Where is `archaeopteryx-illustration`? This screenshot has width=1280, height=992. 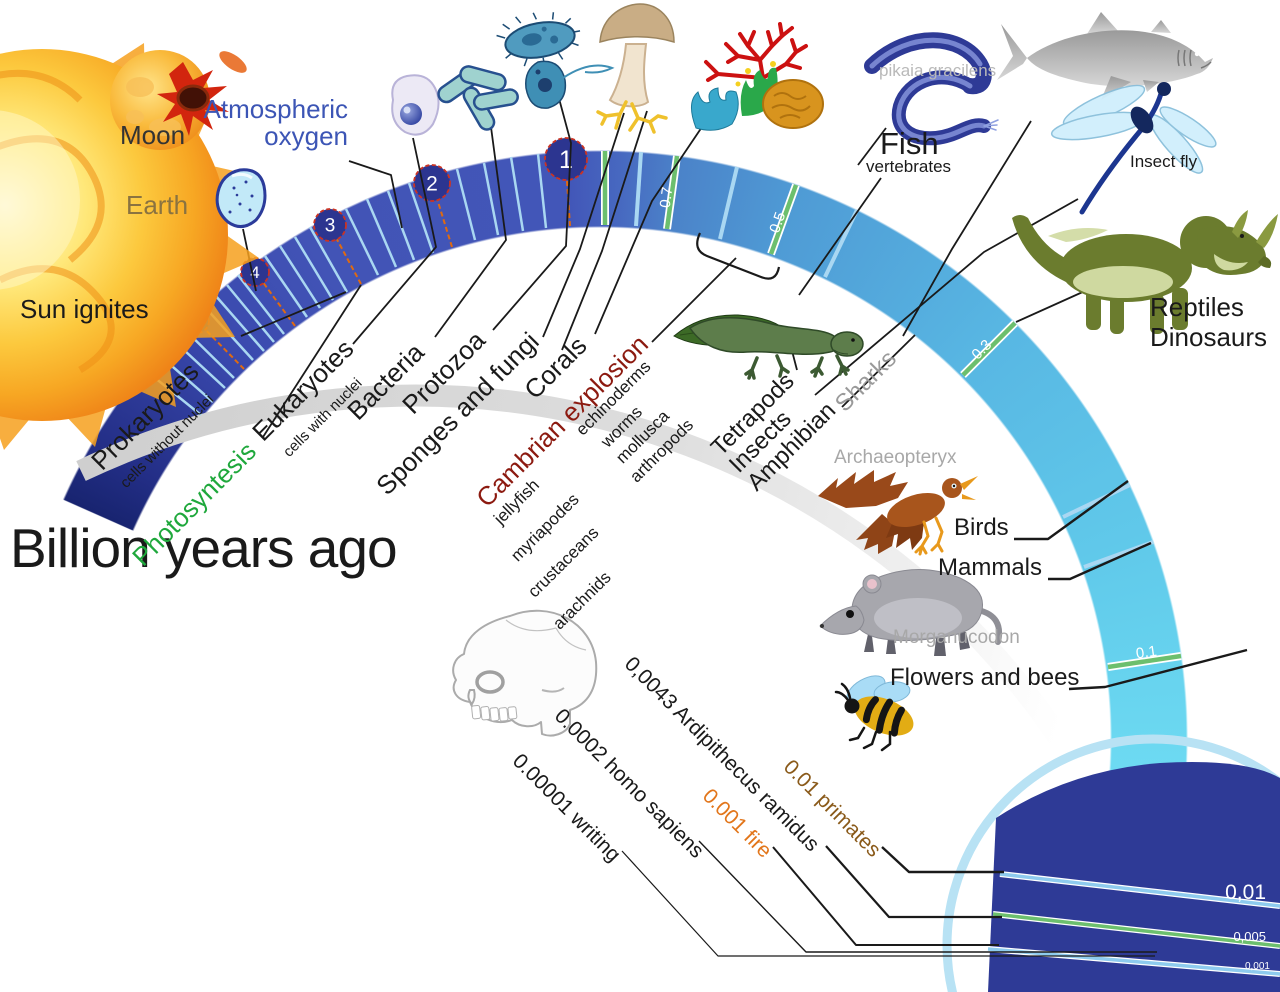 archaeopteryx-illustration is located at coordinates (898, 513).